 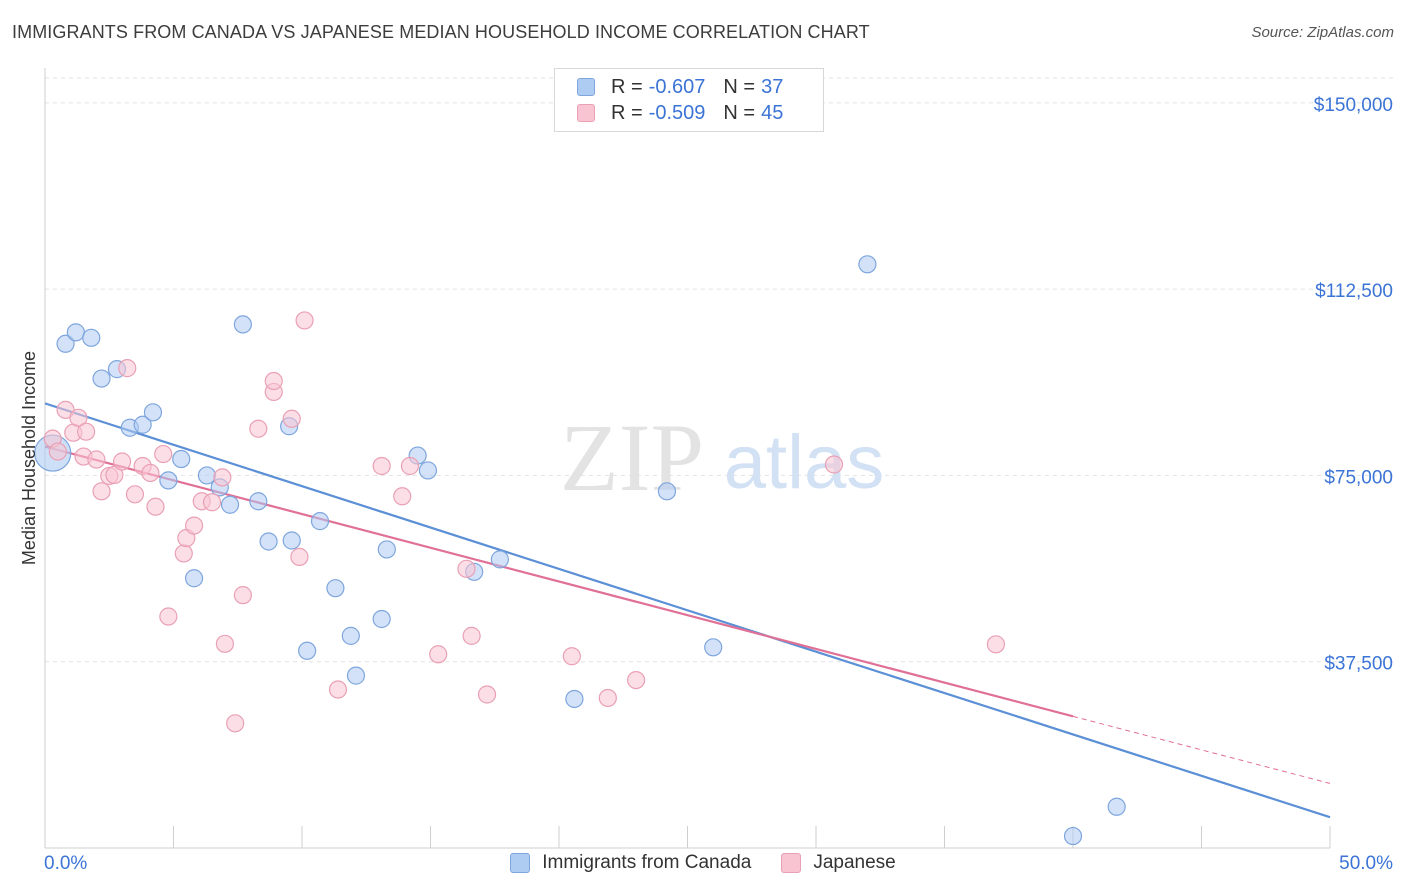 I want to click on legend-n-value: 37, so click(x=772, y=86).